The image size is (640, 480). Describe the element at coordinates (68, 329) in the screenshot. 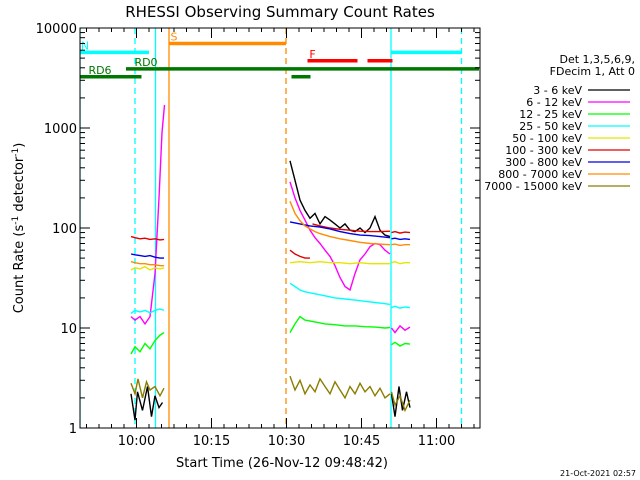

I see `y-tick-label-1: 10` at that location.